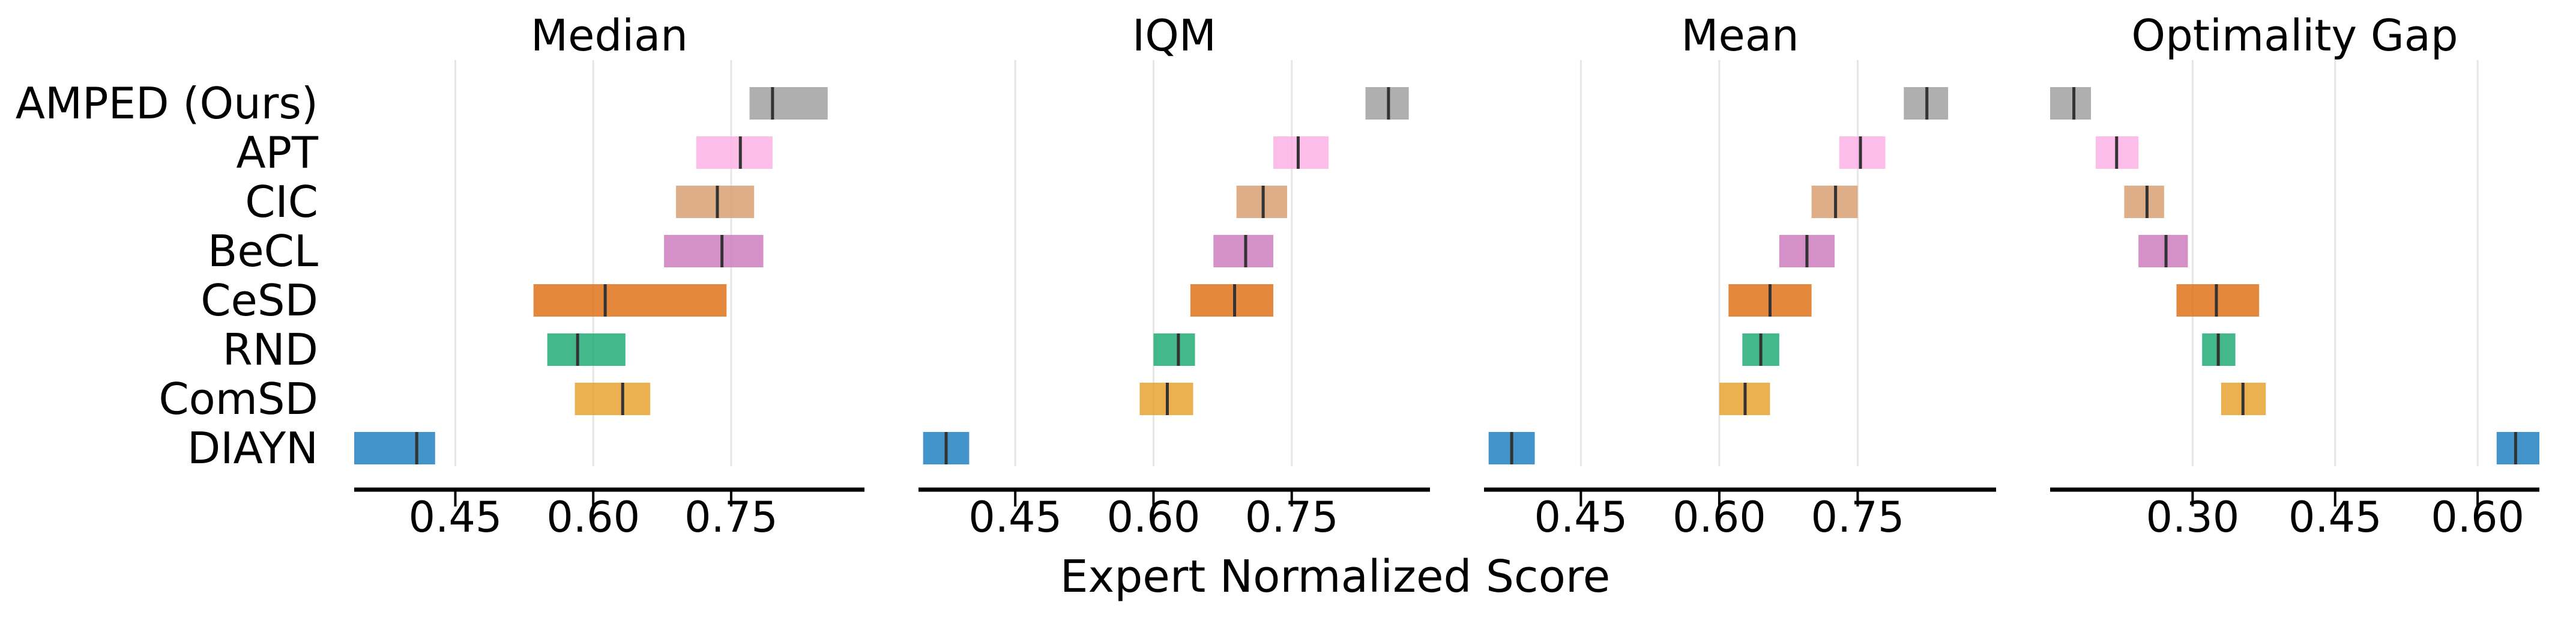  I want to click on algorithm-label-rnd: RND, so click(270, 349).